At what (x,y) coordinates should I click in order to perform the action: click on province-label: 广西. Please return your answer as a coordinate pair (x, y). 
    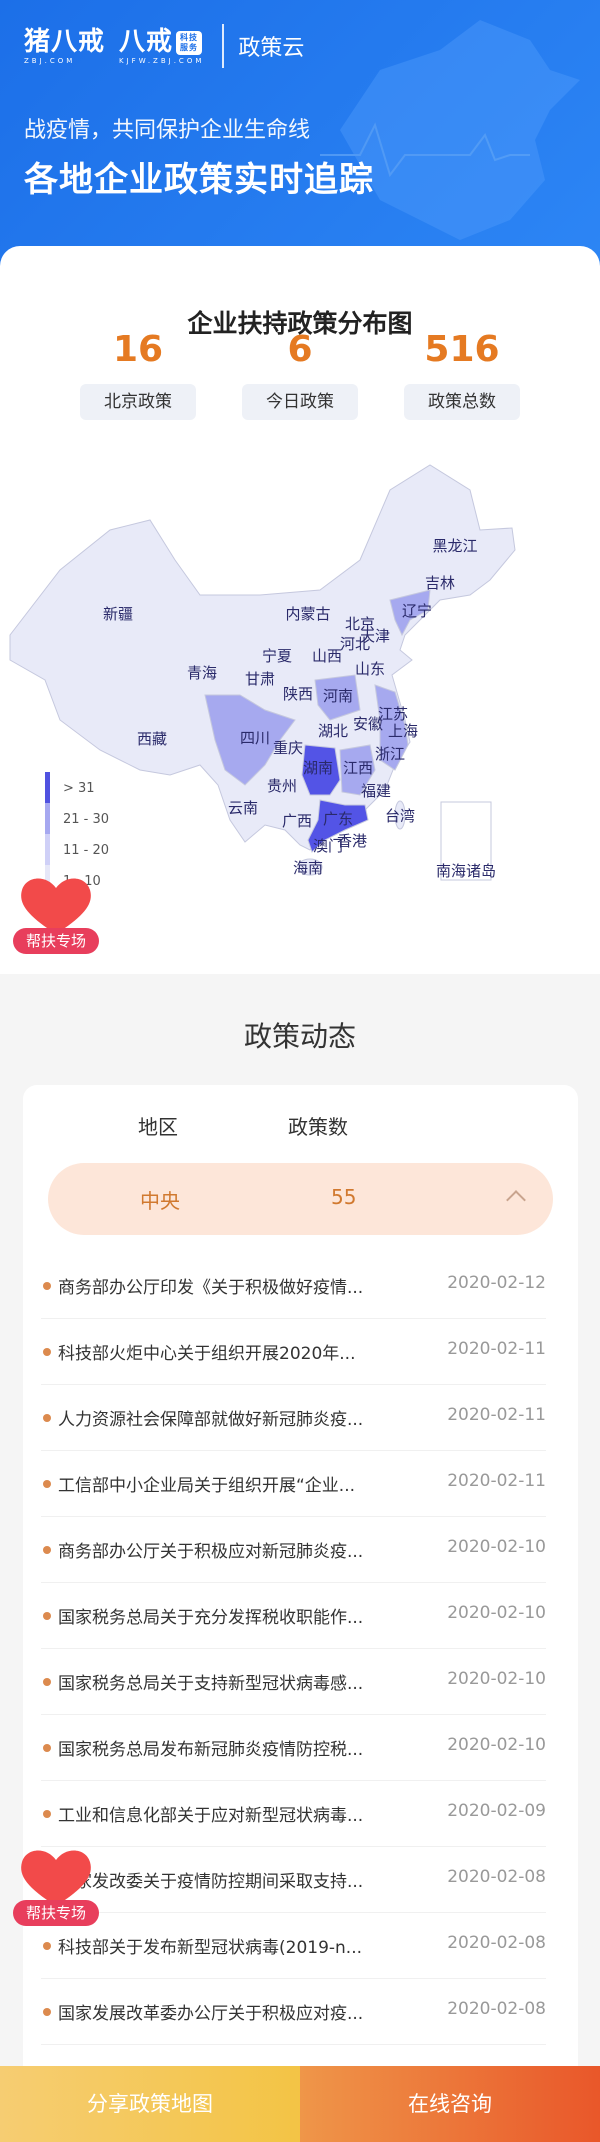
    Looking at the image, I should click on (297, 821).